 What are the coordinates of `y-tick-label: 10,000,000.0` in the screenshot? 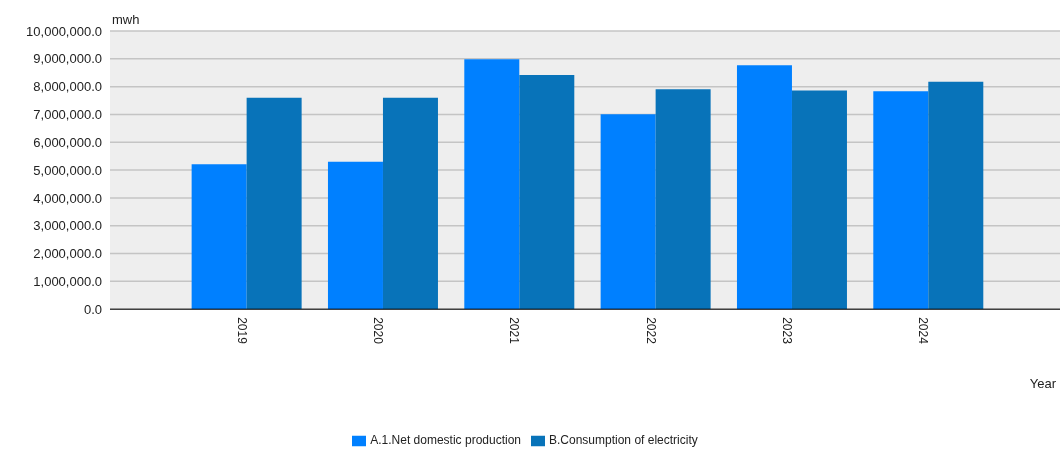 It's located at (64, 31).